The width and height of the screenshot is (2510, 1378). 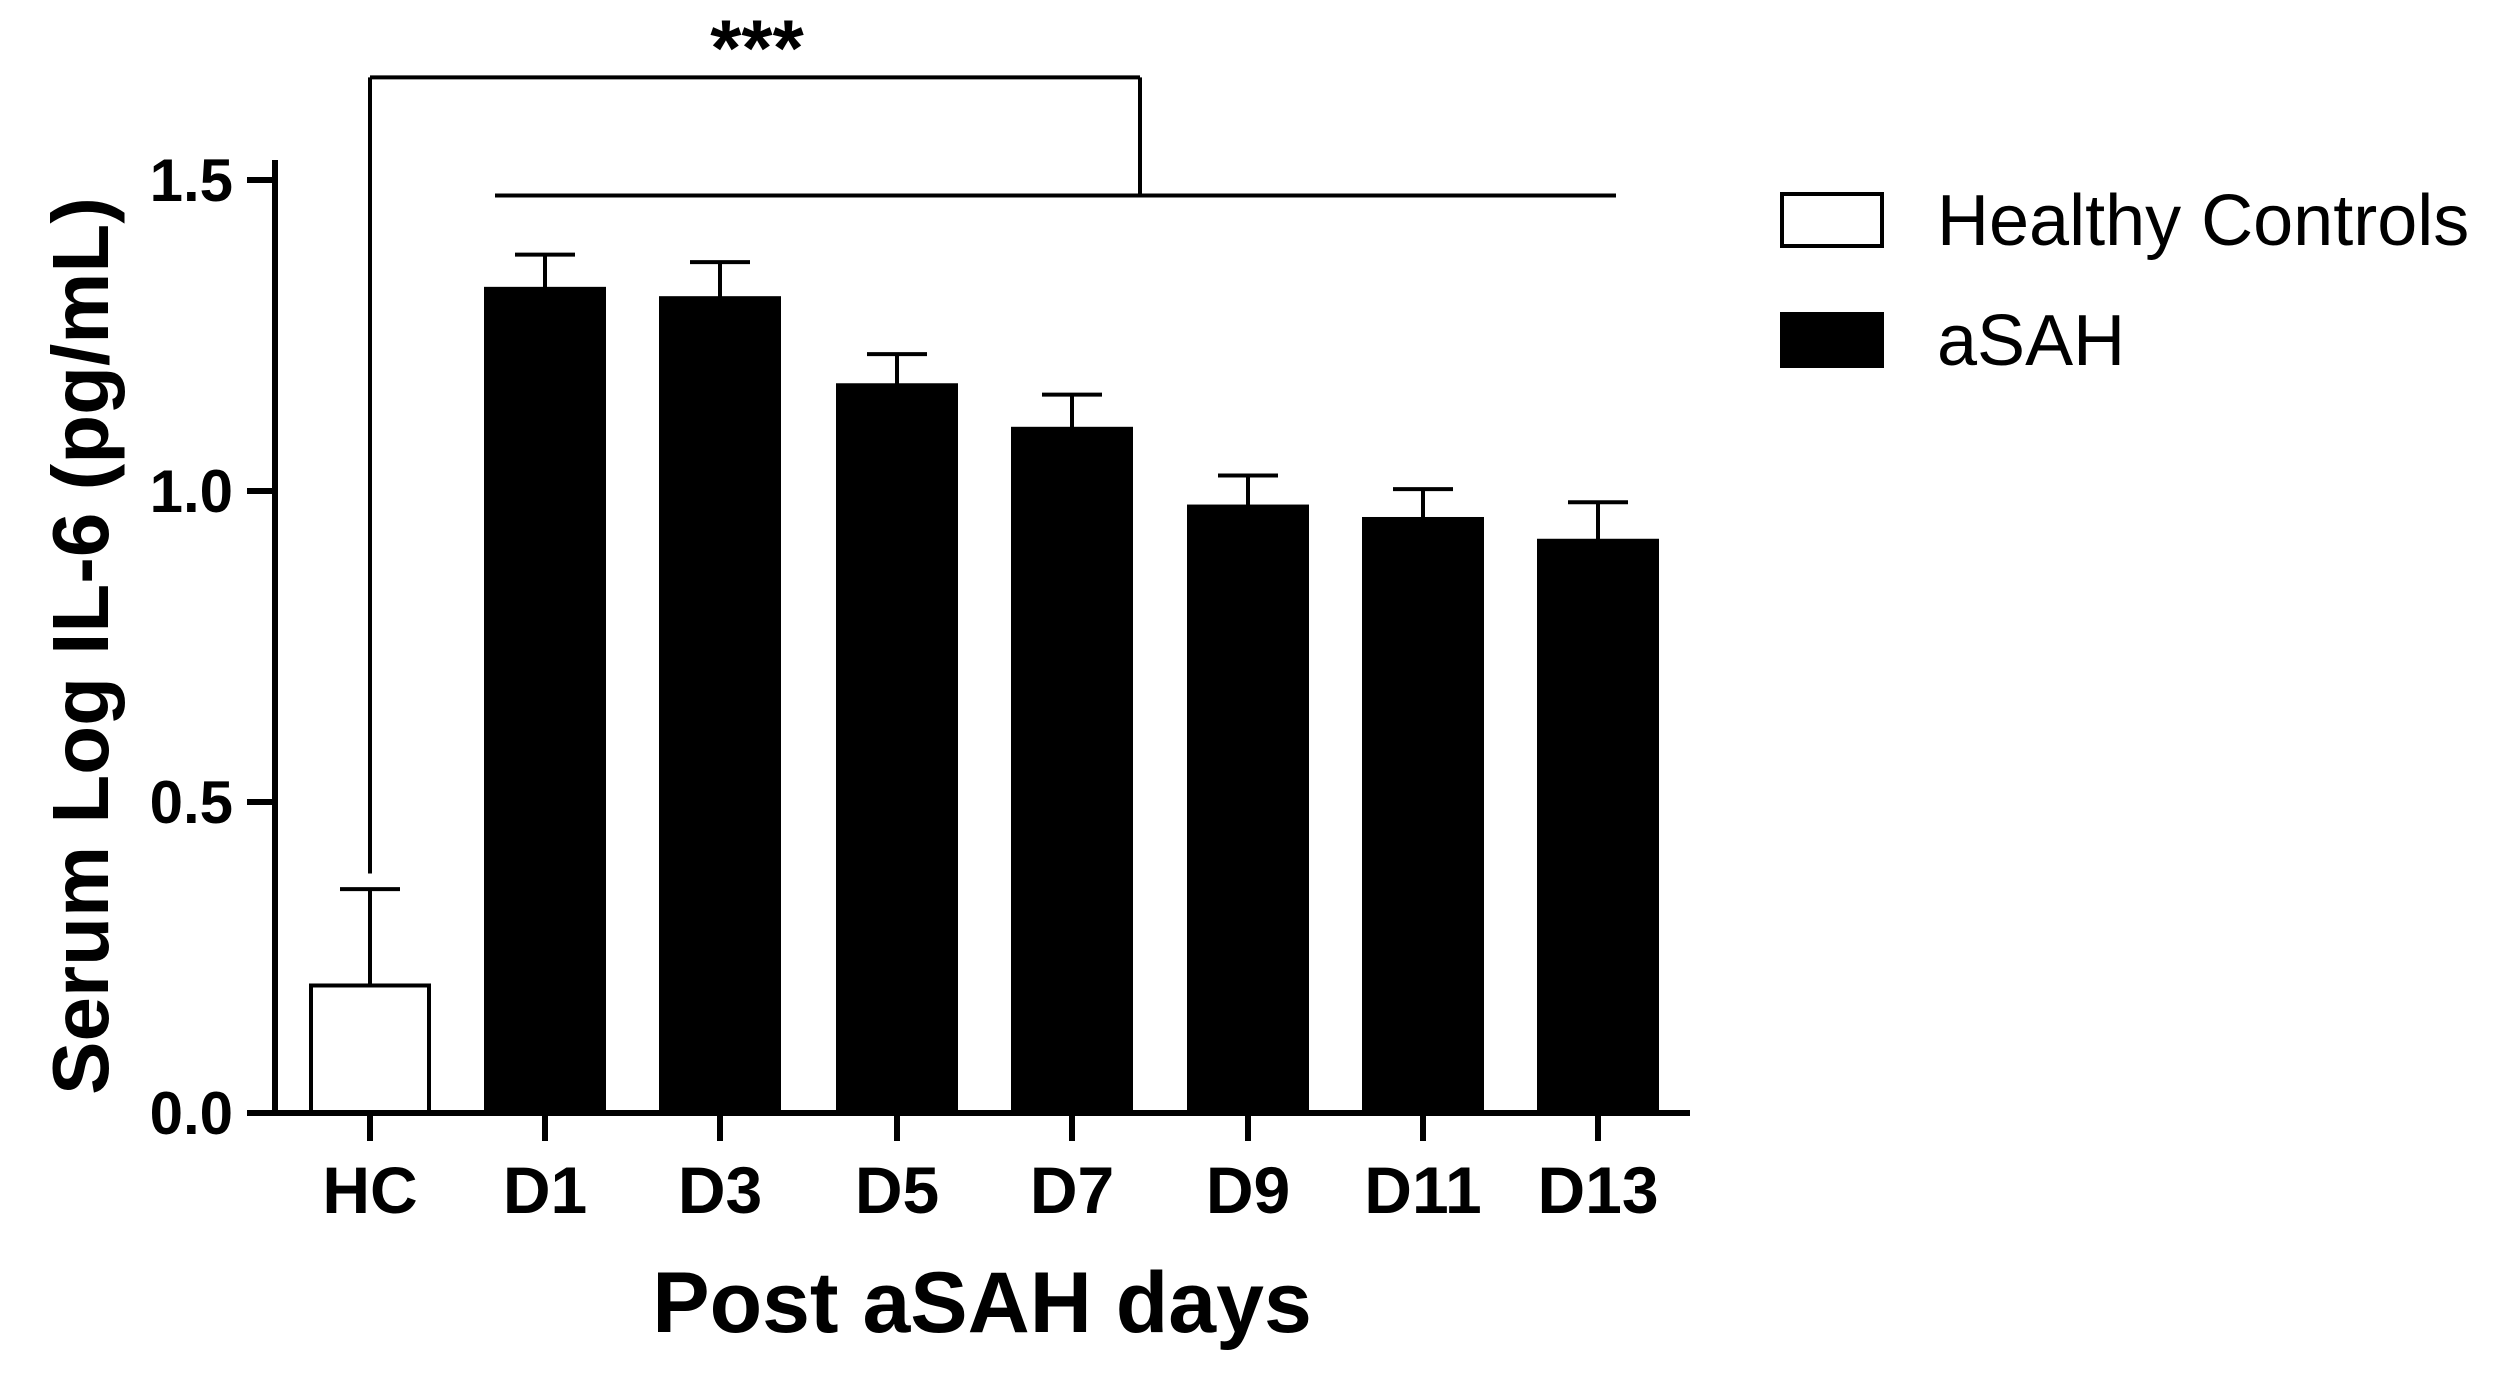 I want to click on bar-D1, so click(x=545, y=701).